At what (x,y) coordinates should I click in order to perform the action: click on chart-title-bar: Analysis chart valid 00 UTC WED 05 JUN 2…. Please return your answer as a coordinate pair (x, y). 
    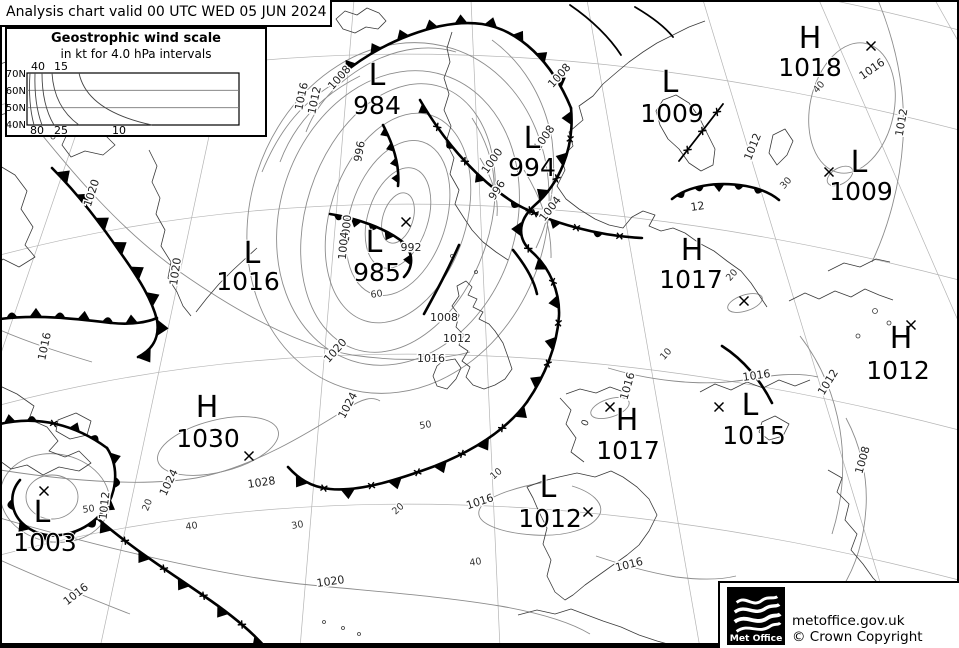
    Looking at the image, I should click on (166, 13).